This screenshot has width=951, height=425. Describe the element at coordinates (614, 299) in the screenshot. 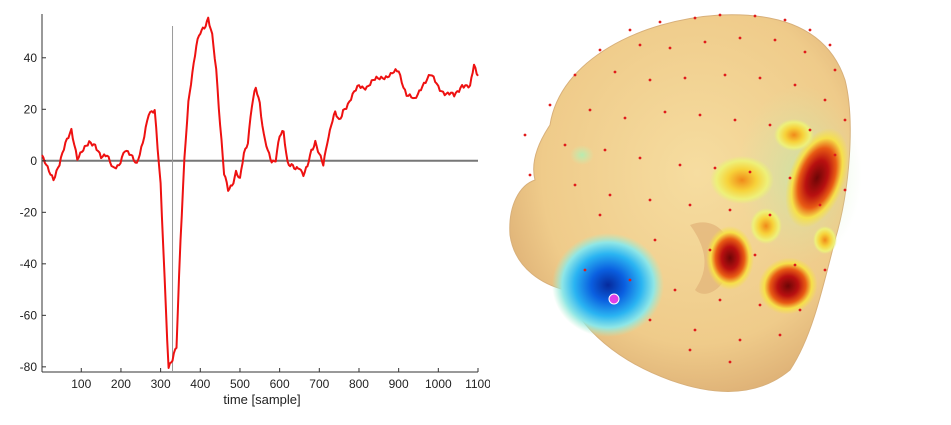

I see `dipole-marker` at that location.